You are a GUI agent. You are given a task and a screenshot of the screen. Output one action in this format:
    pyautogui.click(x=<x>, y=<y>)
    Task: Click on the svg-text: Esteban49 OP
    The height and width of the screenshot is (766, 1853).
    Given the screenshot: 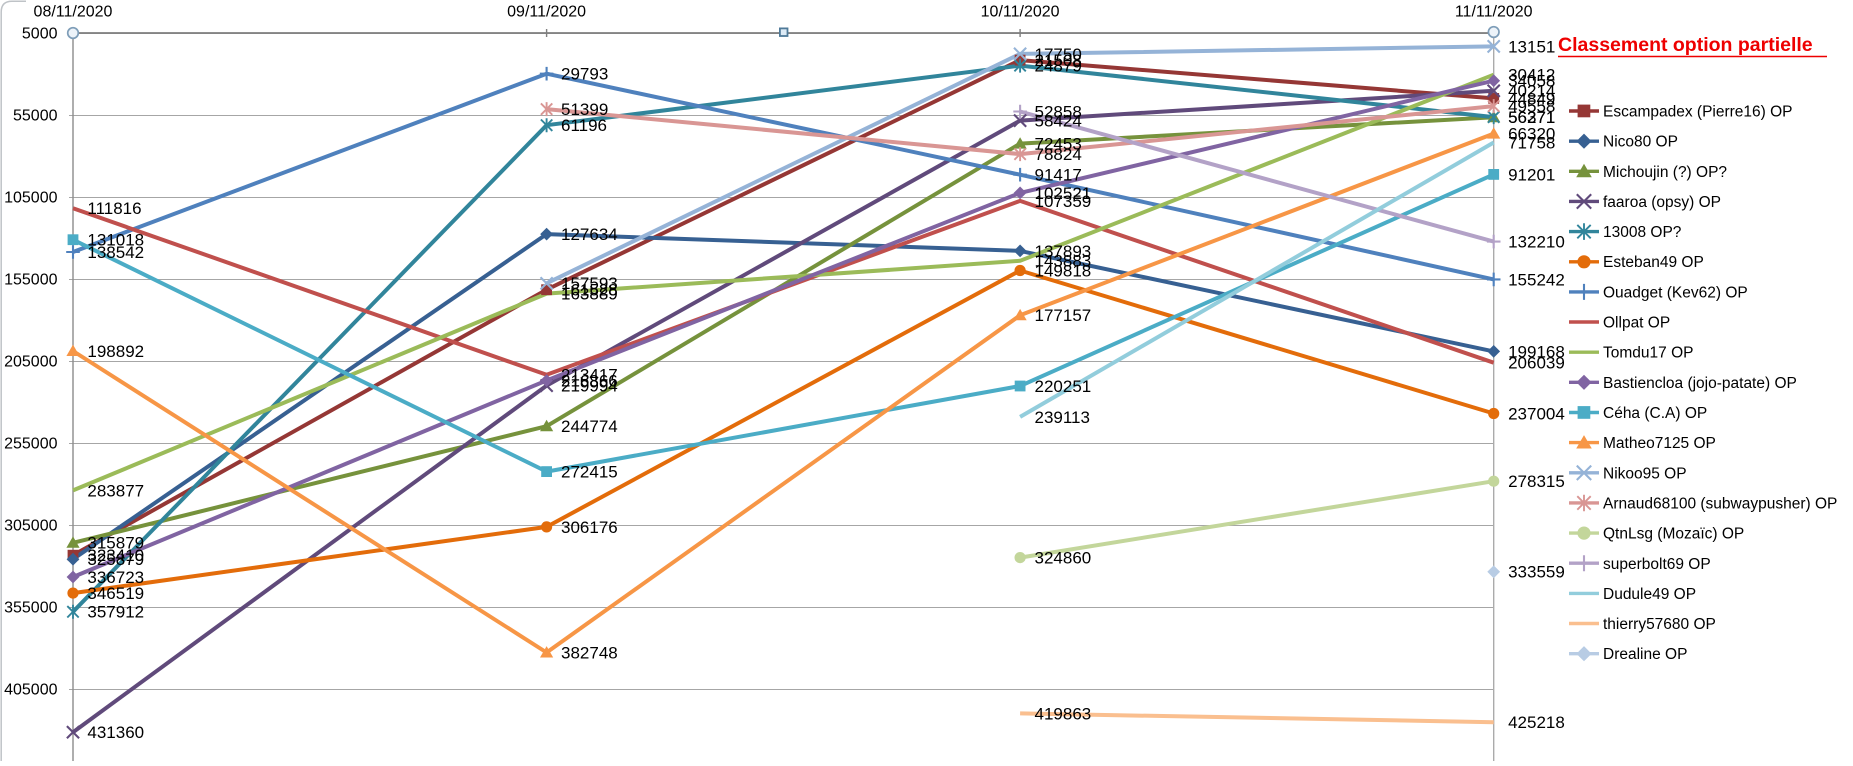 What is the action you would take?
    pyautogui.click(x=1653, y=262)
    